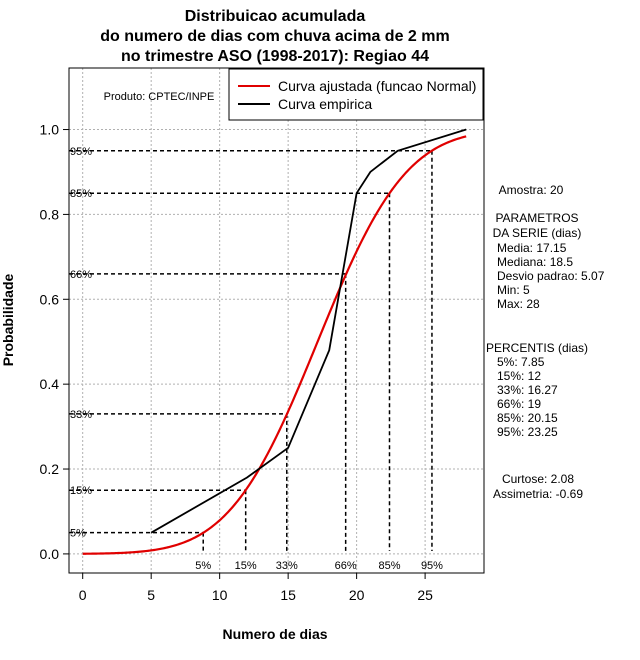 This screenshot has height=660, width=640. I want to click on y-tick-label: 1.0, so click(50, 130).